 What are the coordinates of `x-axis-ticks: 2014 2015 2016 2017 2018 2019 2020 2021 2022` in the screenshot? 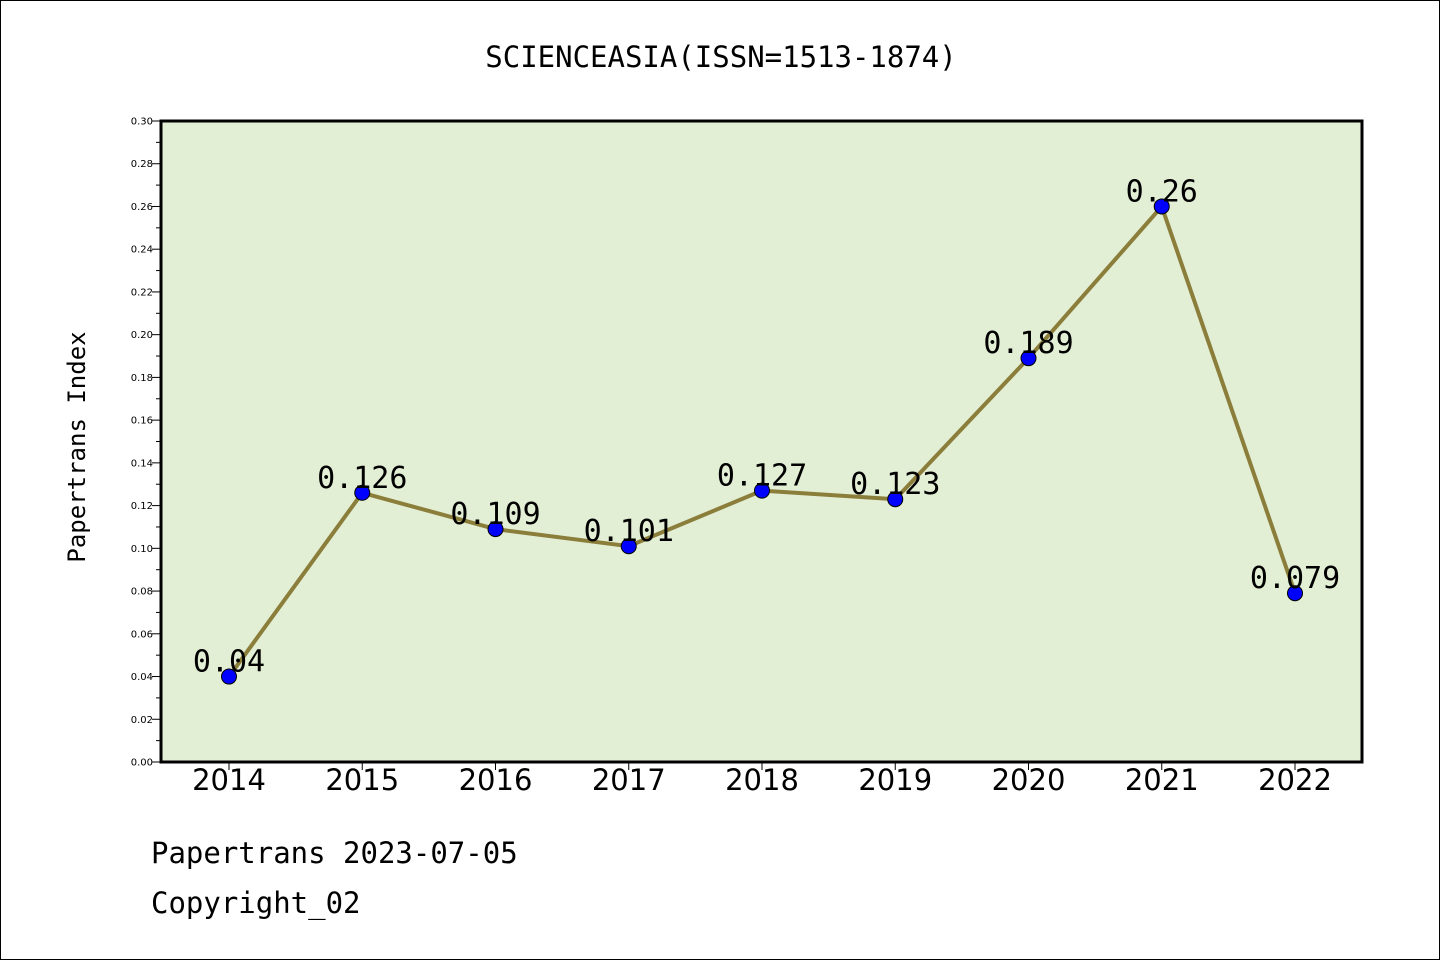 It's located at (762, 779).